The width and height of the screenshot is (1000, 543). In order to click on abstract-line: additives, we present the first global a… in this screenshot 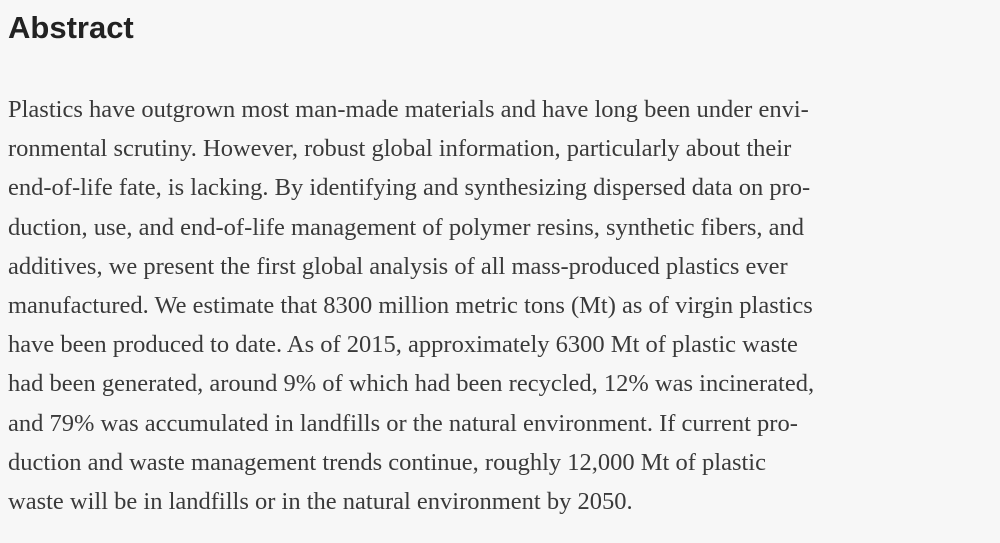, I will do `click(398, 266)`.